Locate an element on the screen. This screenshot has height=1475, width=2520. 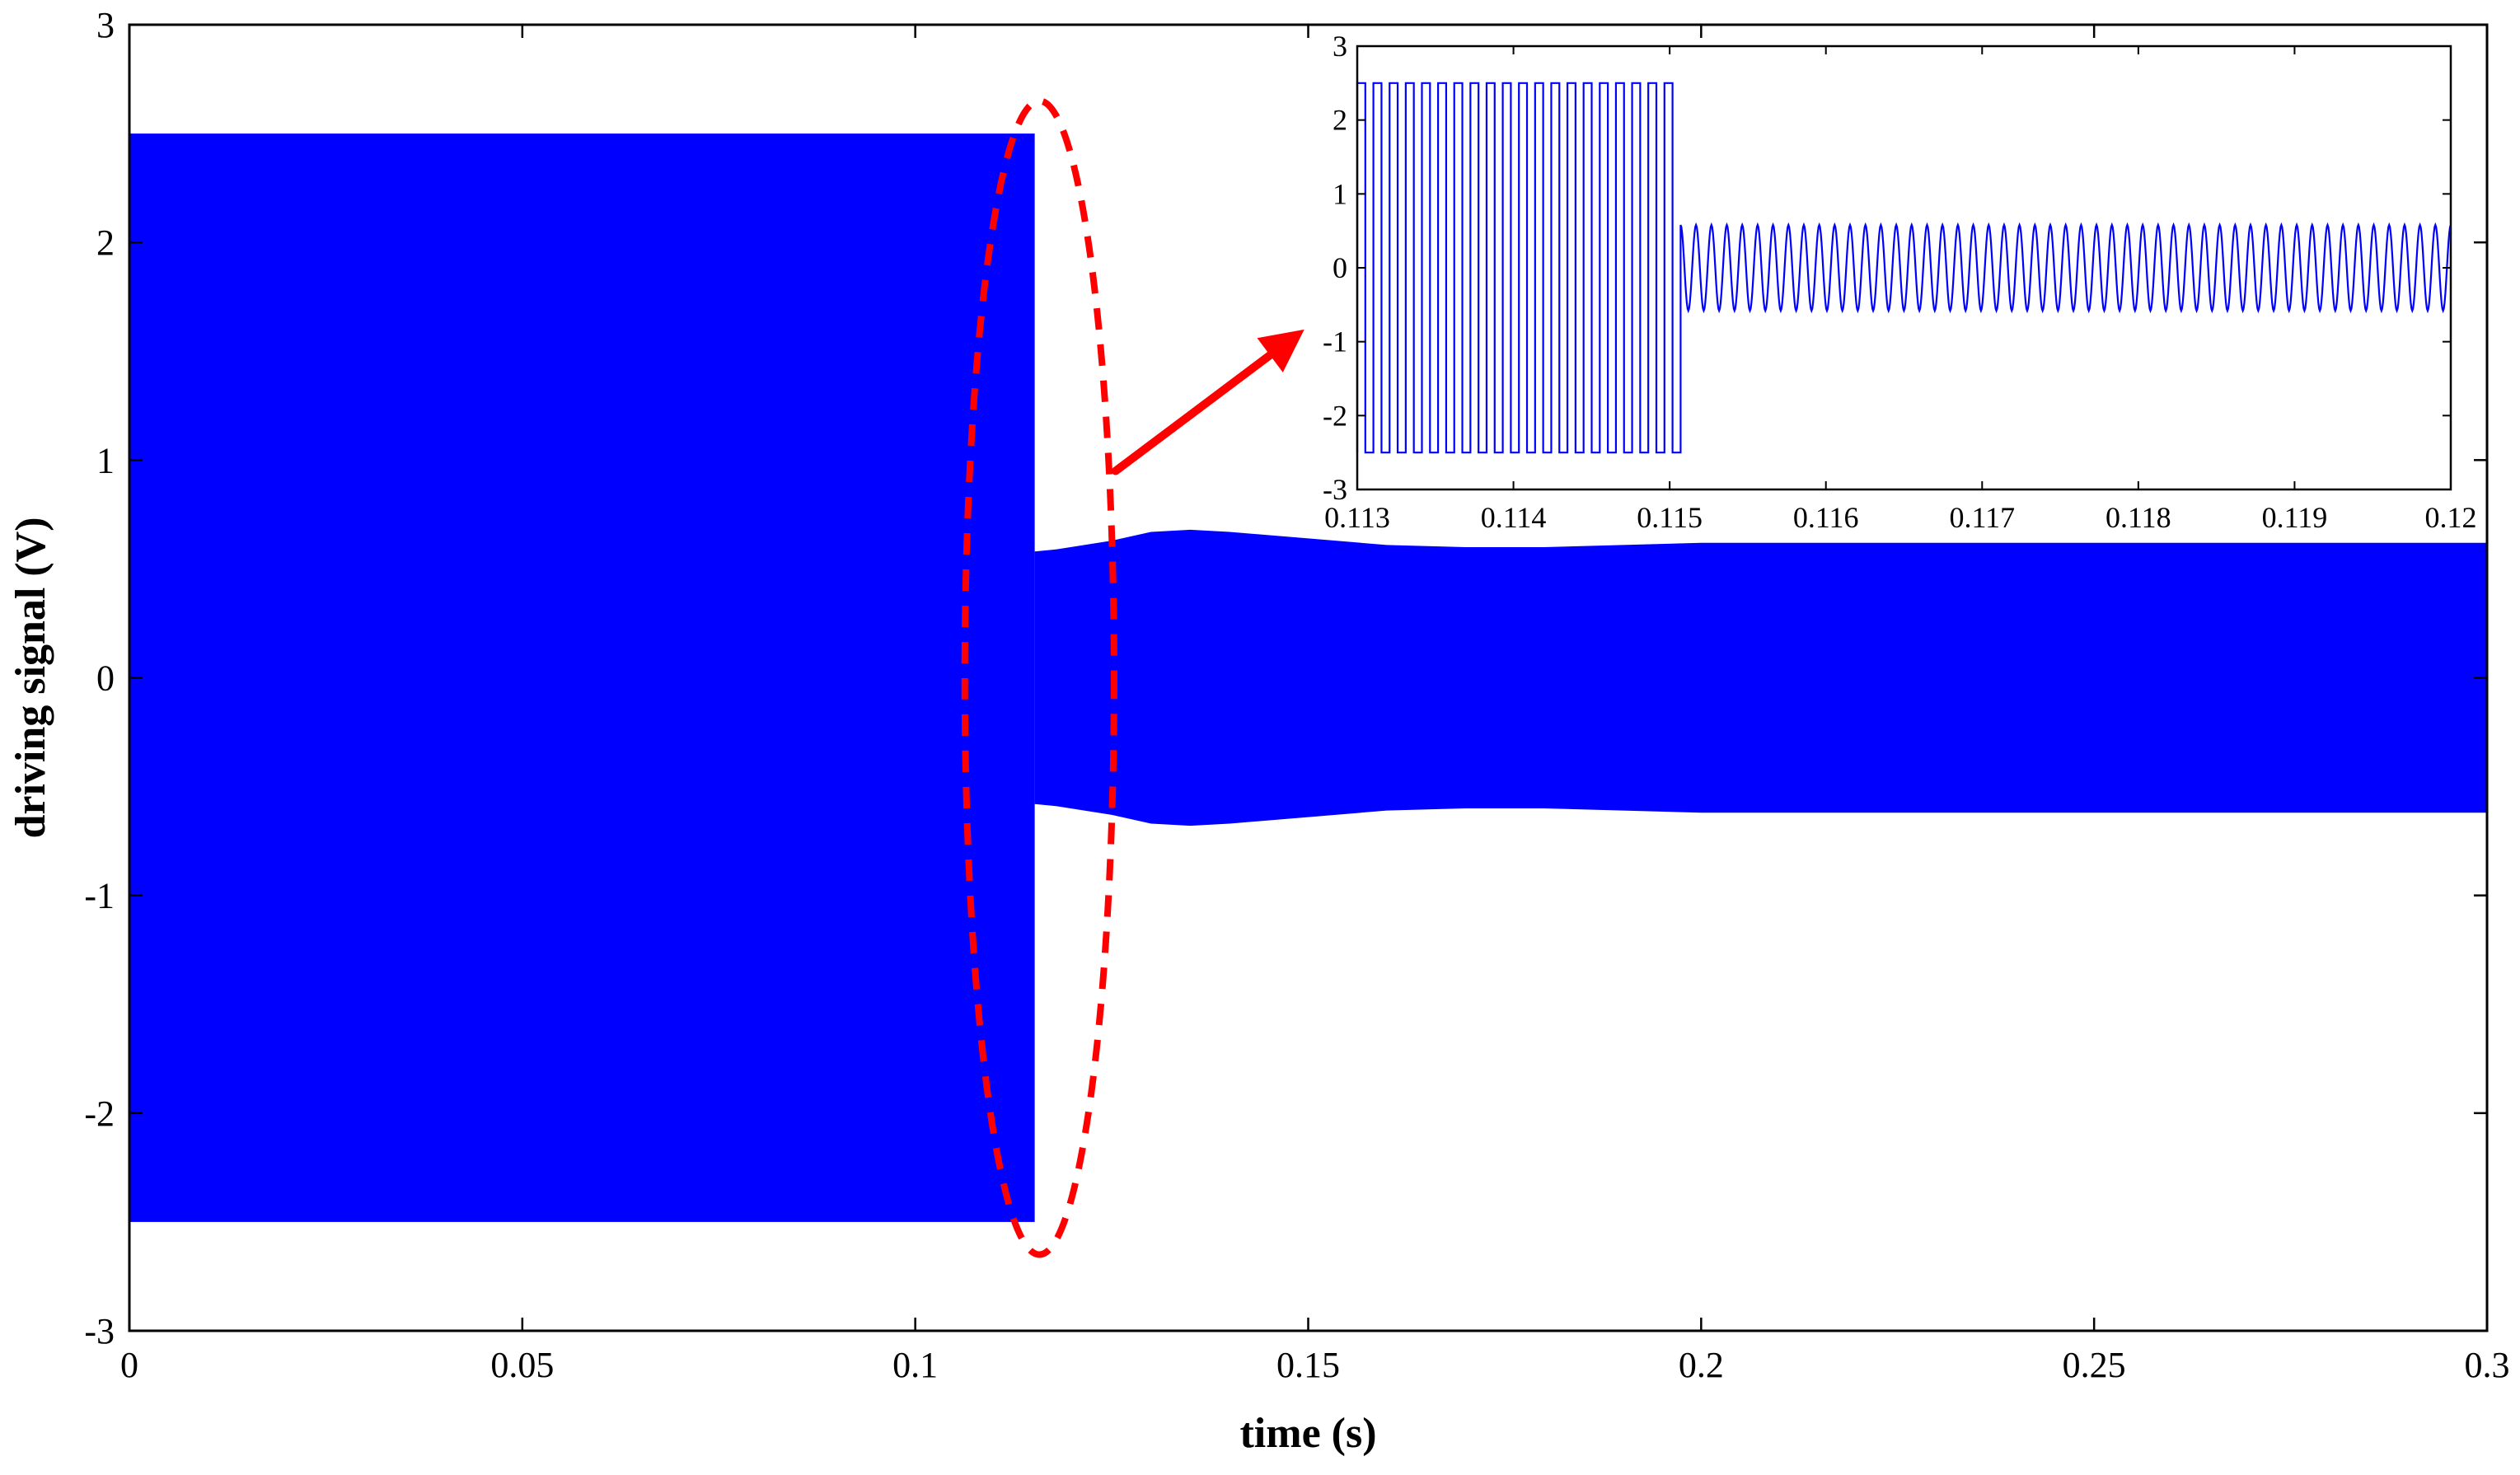
zoom-annotations is located at coordinates (1132, 677).